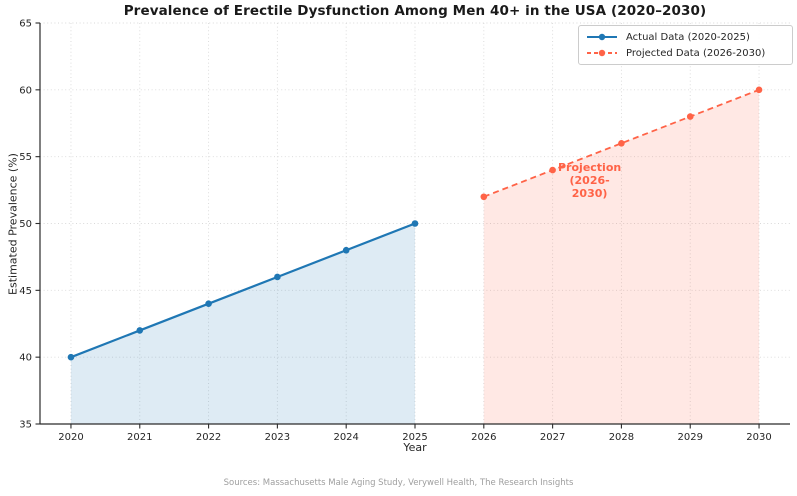 The width and height of the screenshot is (797, 496). Describe the element at coordinates (25, 24) in the screenshot. I see `y-tick-label: 65` at that location.